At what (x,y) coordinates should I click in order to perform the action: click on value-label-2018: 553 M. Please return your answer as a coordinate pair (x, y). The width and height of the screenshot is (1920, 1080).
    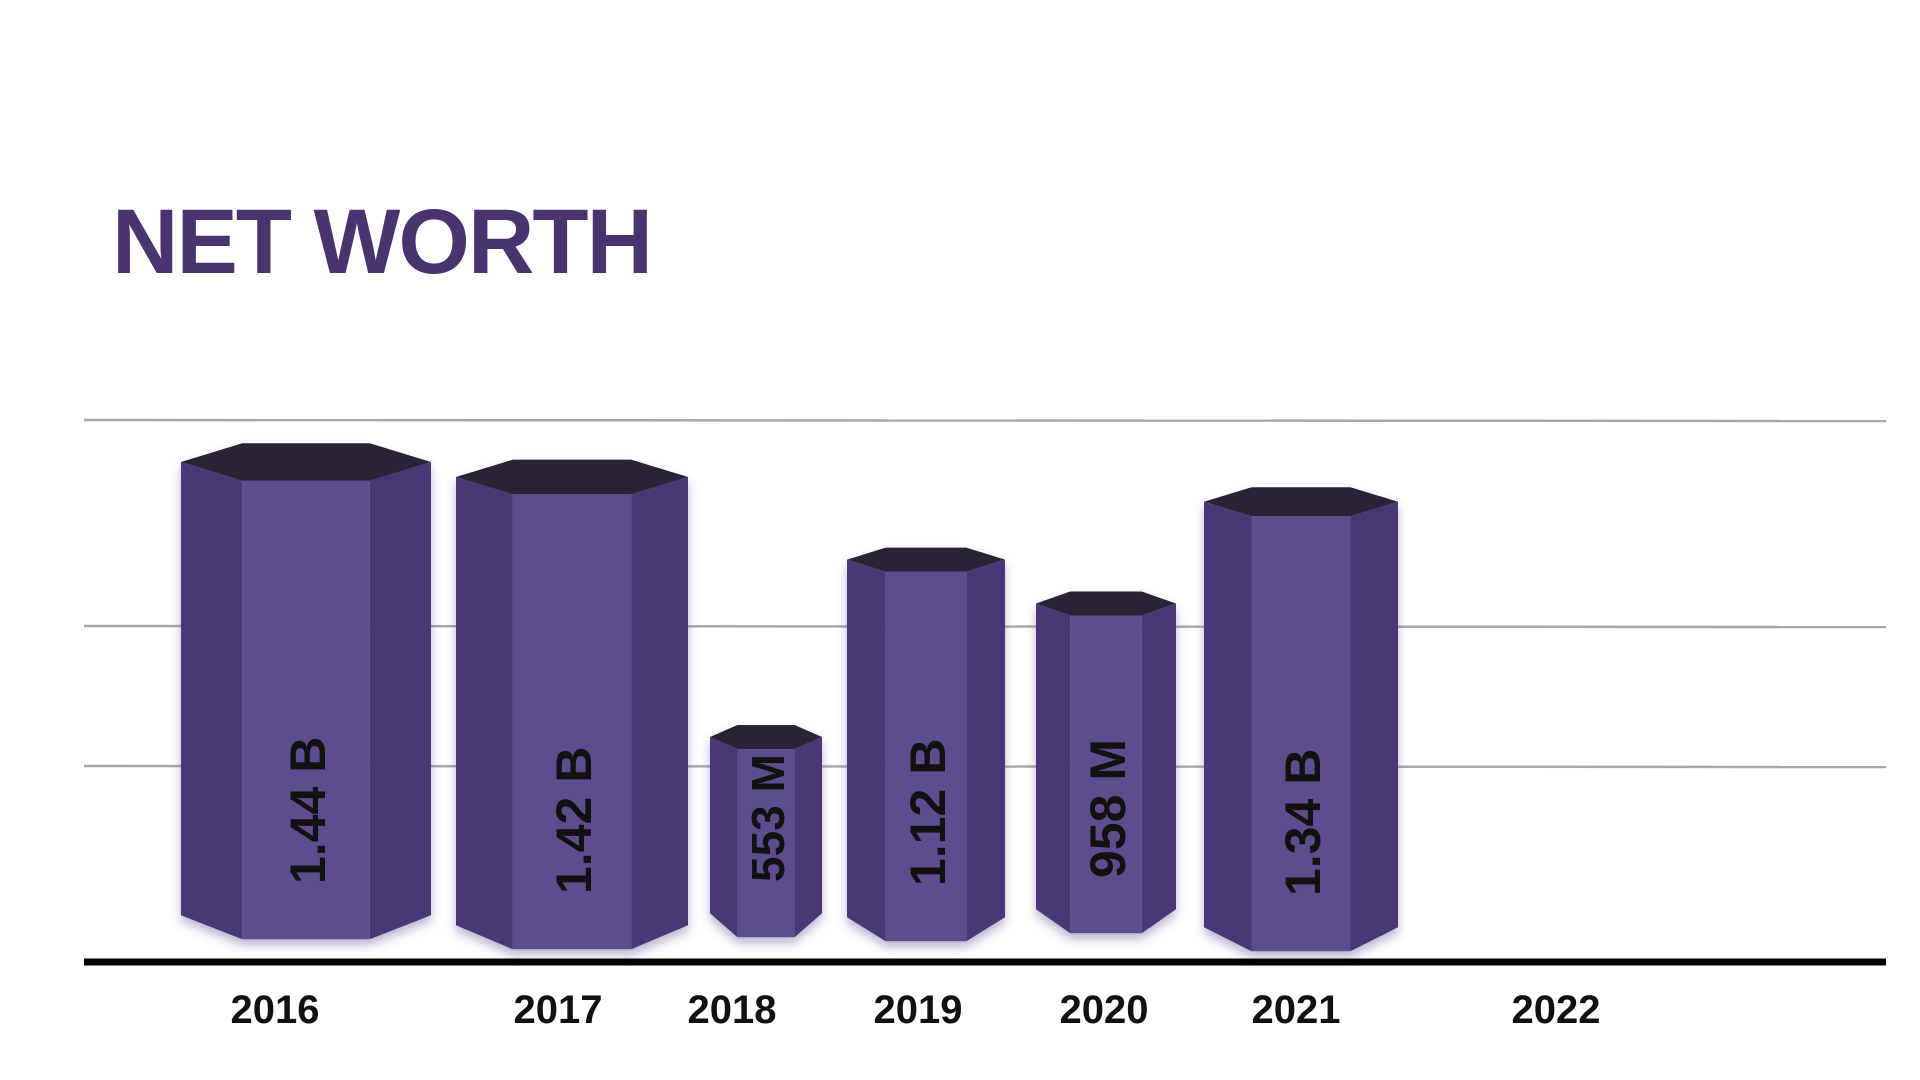
    Looking at the image, I should click on (768, 818).